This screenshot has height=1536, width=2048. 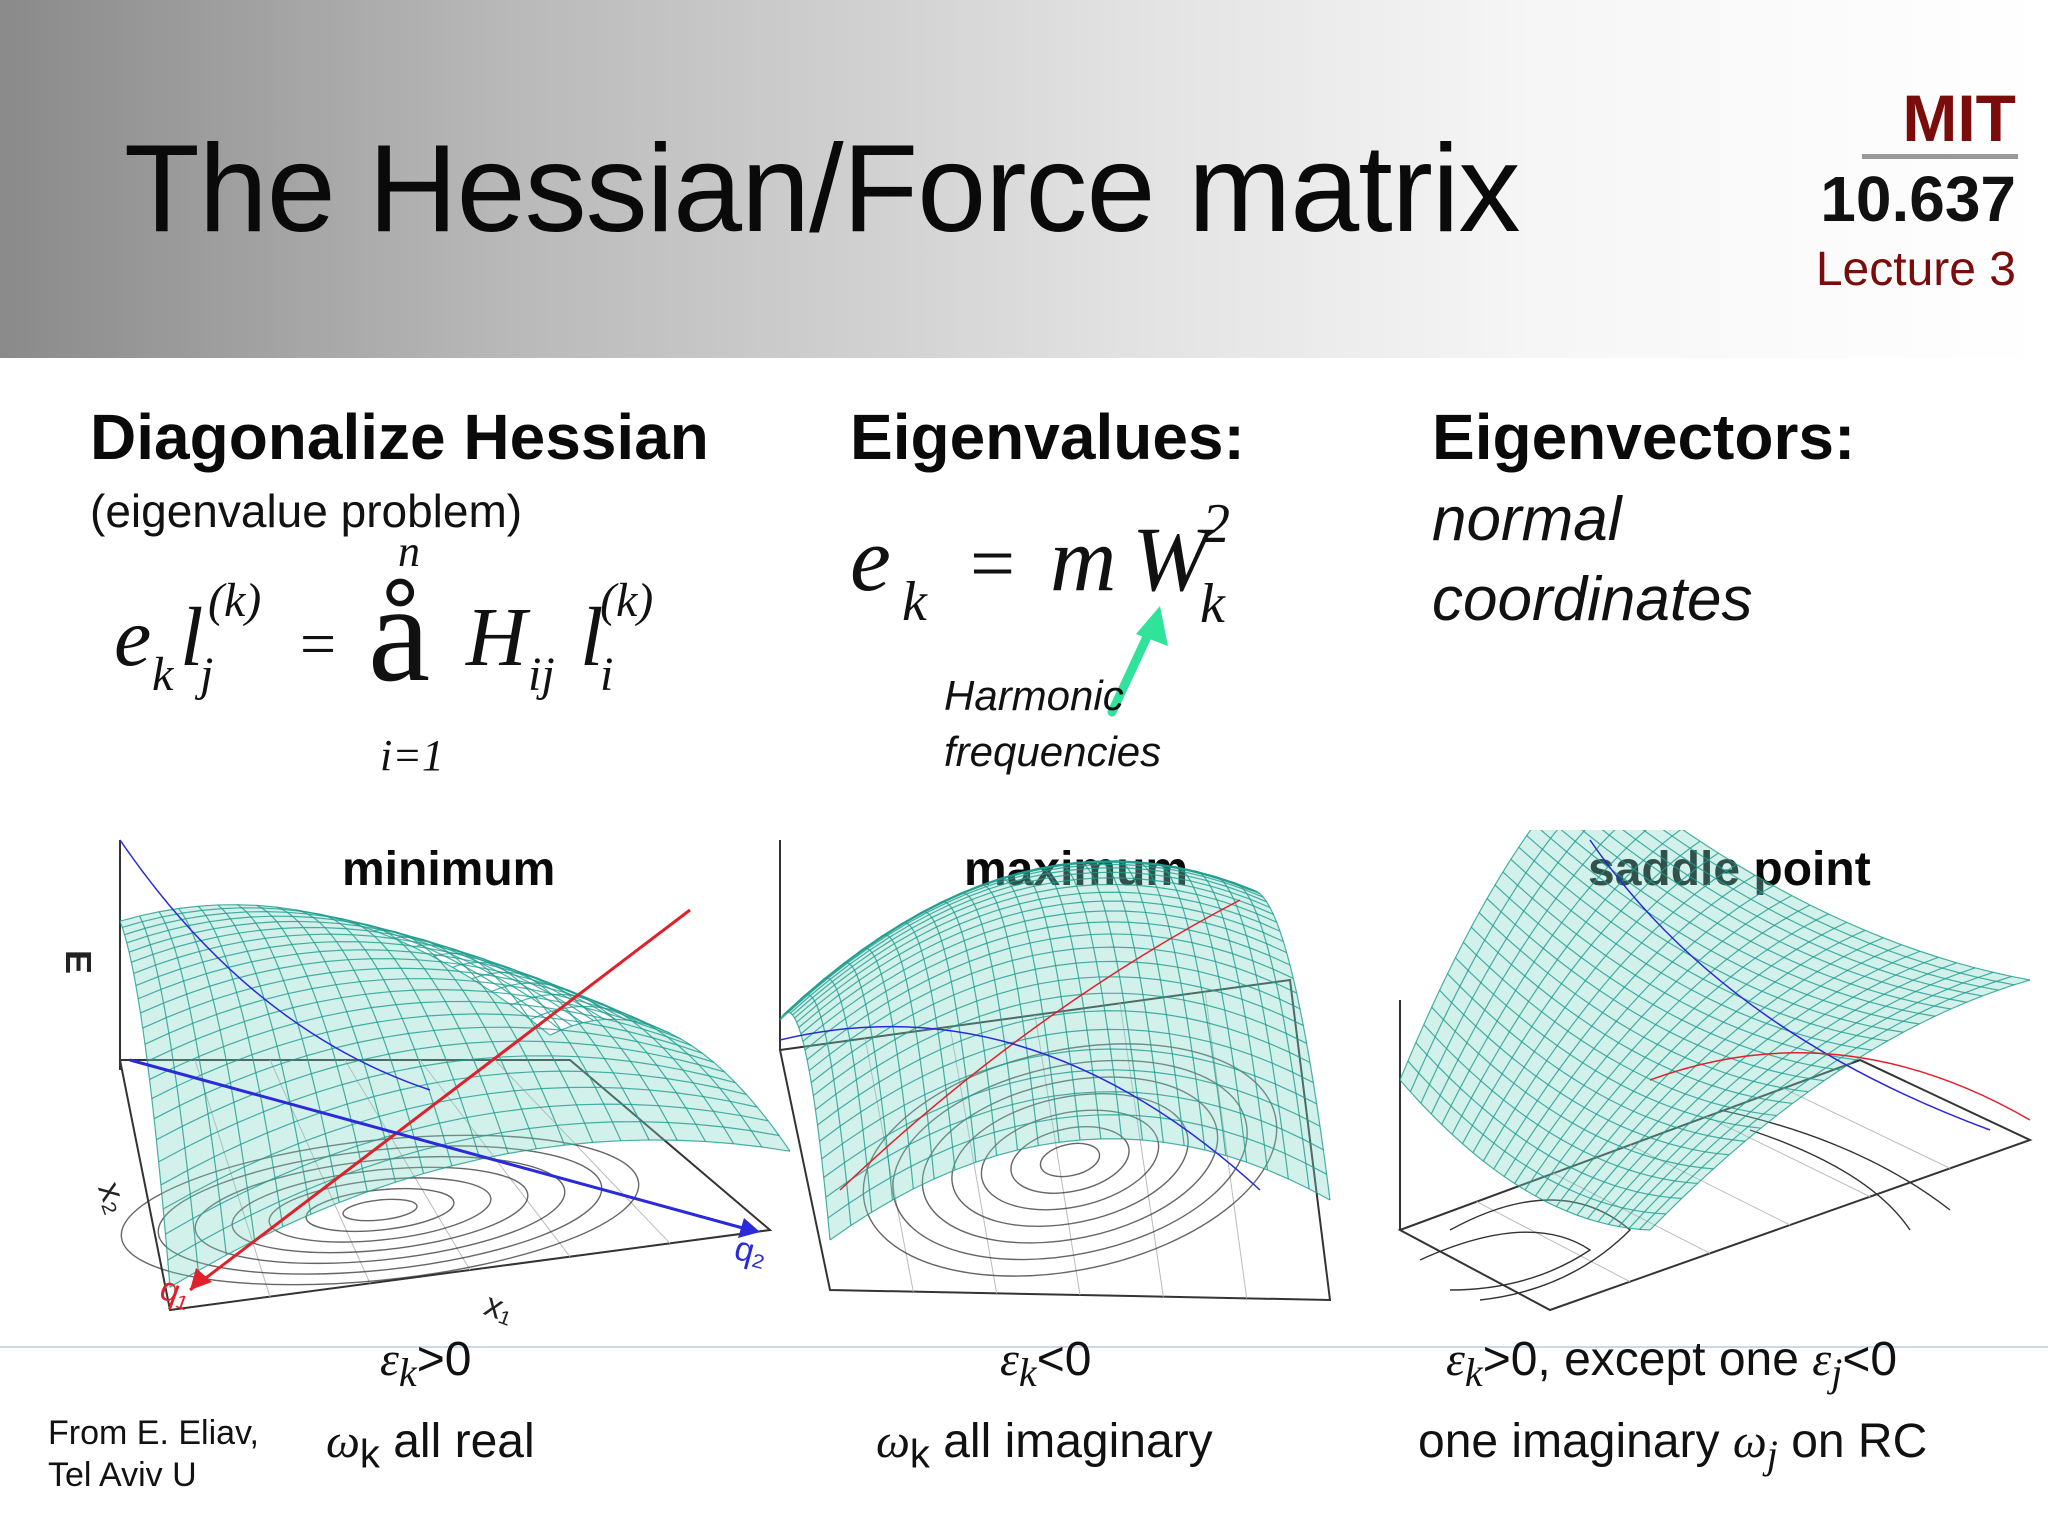 What do you see at coordinates (1852, 1441) in the screenshot?
I see `cond3-omega-text: on RC` at bounding box center [1852, 1441].